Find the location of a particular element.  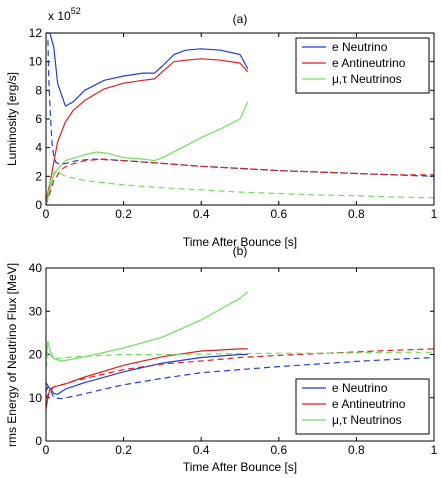

panel-b-y-tick-label: 30 is located at coordinates (36, 311).